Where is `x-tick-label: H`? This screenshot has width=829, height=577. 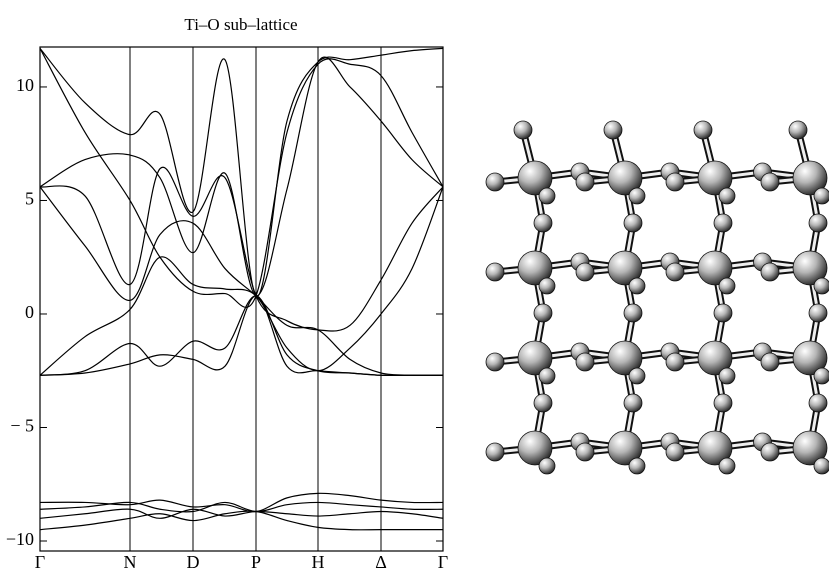
x-tick-label: H is located at coordinates (318, 562).